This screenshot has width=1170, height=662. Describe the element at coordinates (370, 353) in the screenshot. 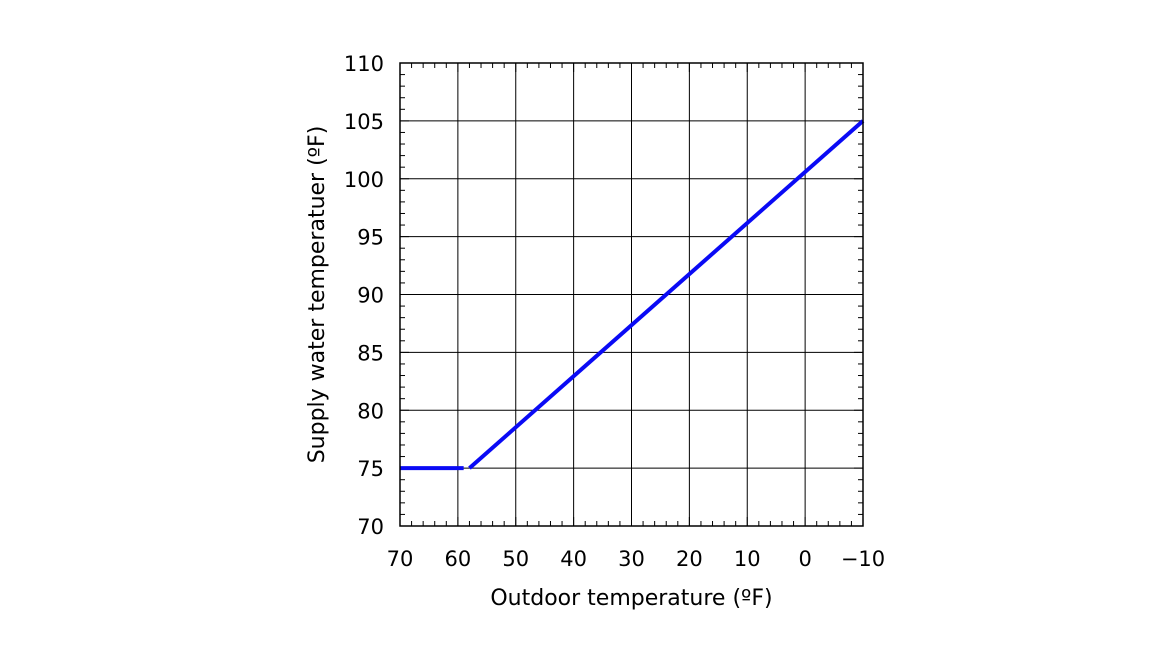

I see `y-tick-label: 85` at that location.